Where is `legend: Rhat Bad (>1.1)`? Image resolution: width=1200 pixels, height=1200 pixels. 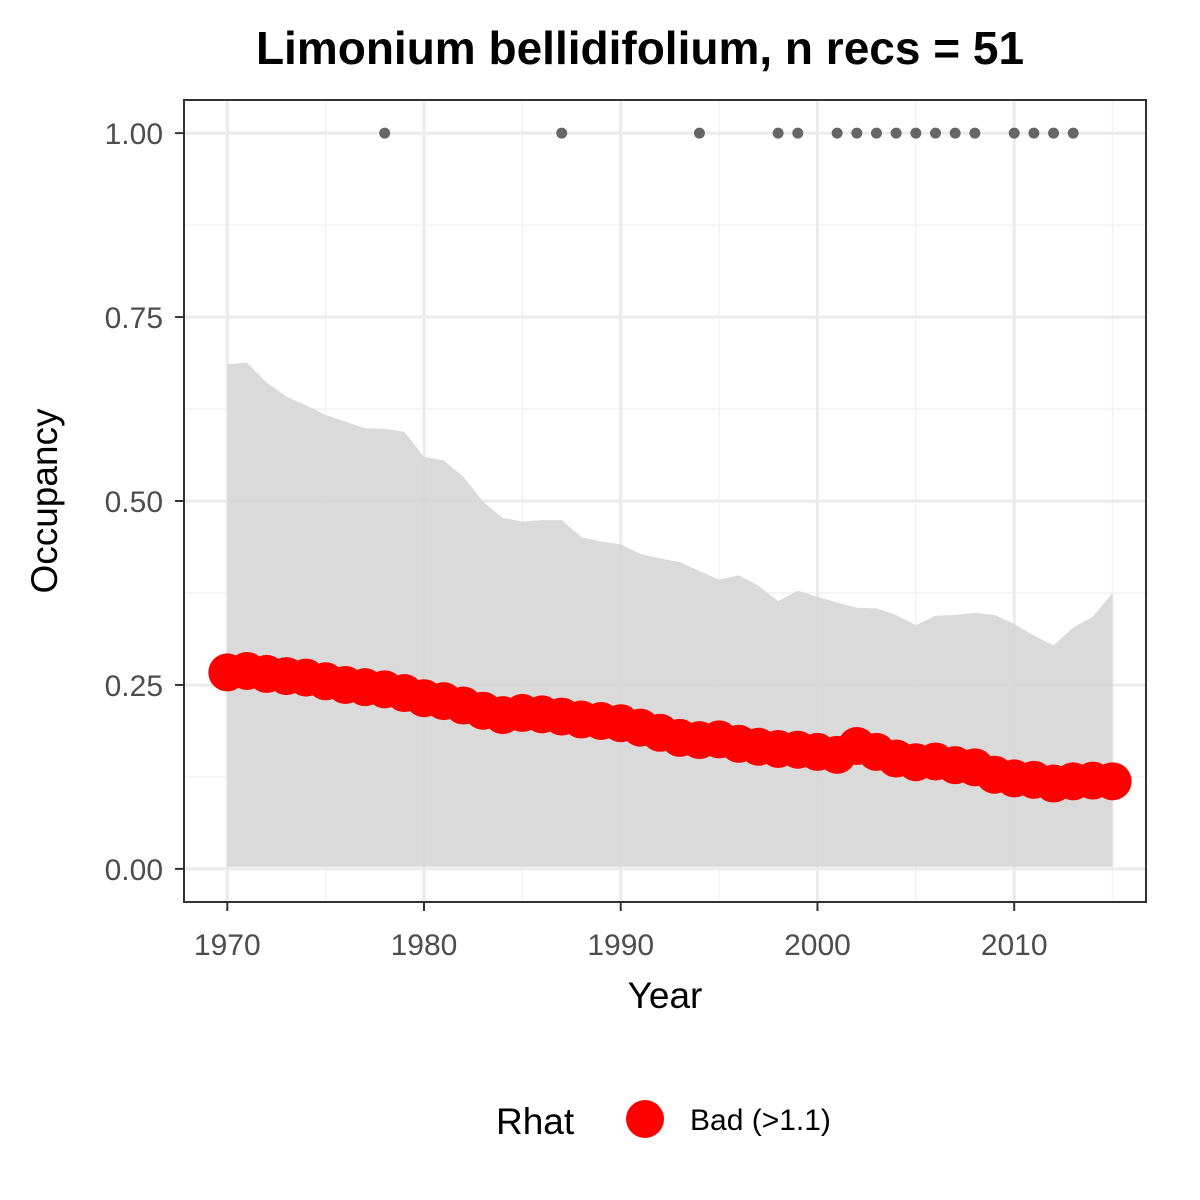
legend: Rhat Bad (>1.1) is located at coordinates (663, 1121).